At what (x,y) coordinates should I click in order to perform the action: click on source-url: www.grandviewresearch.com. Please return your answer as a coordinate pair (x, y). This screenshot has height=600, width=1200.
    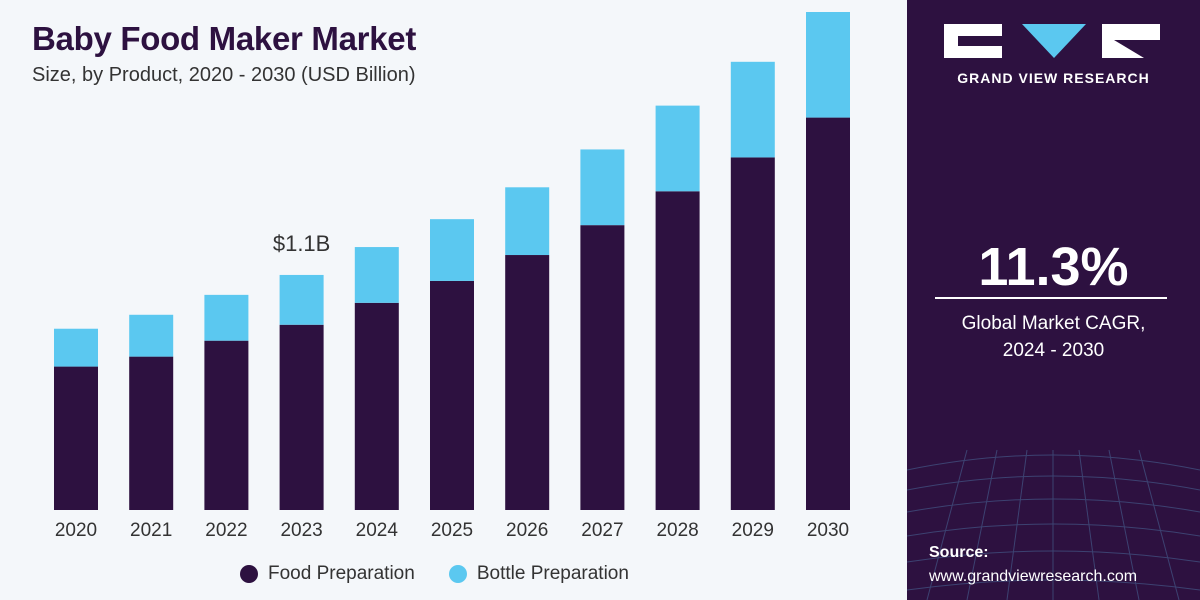
    Looking at the image, I should click on (1033, 576).